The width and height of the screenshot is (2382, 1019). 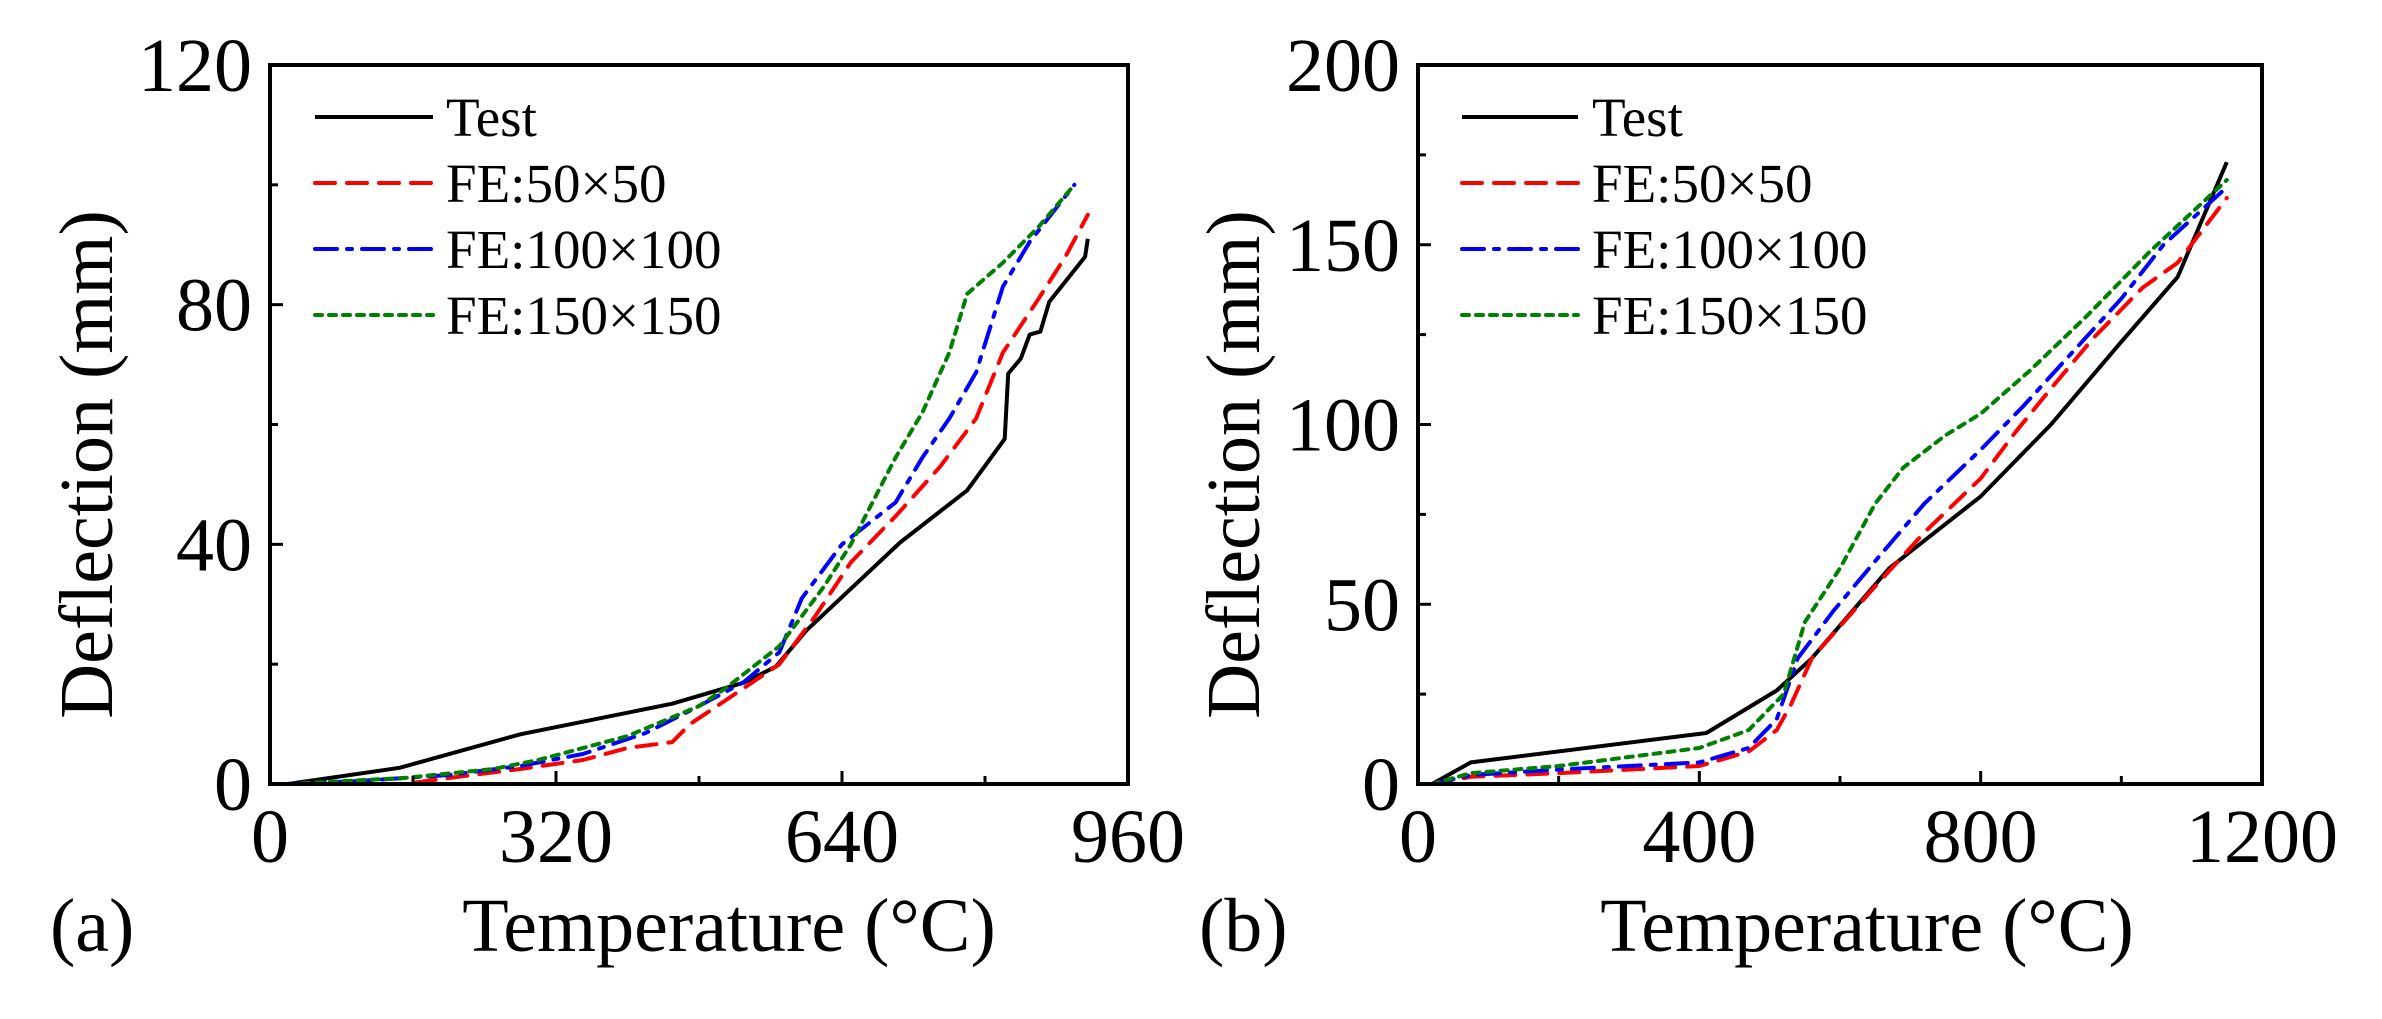 What do you see at coordinates (1343, 66) in the screenshot?
I see `y-tick-label: 200` at bounding box center [1343, 66].